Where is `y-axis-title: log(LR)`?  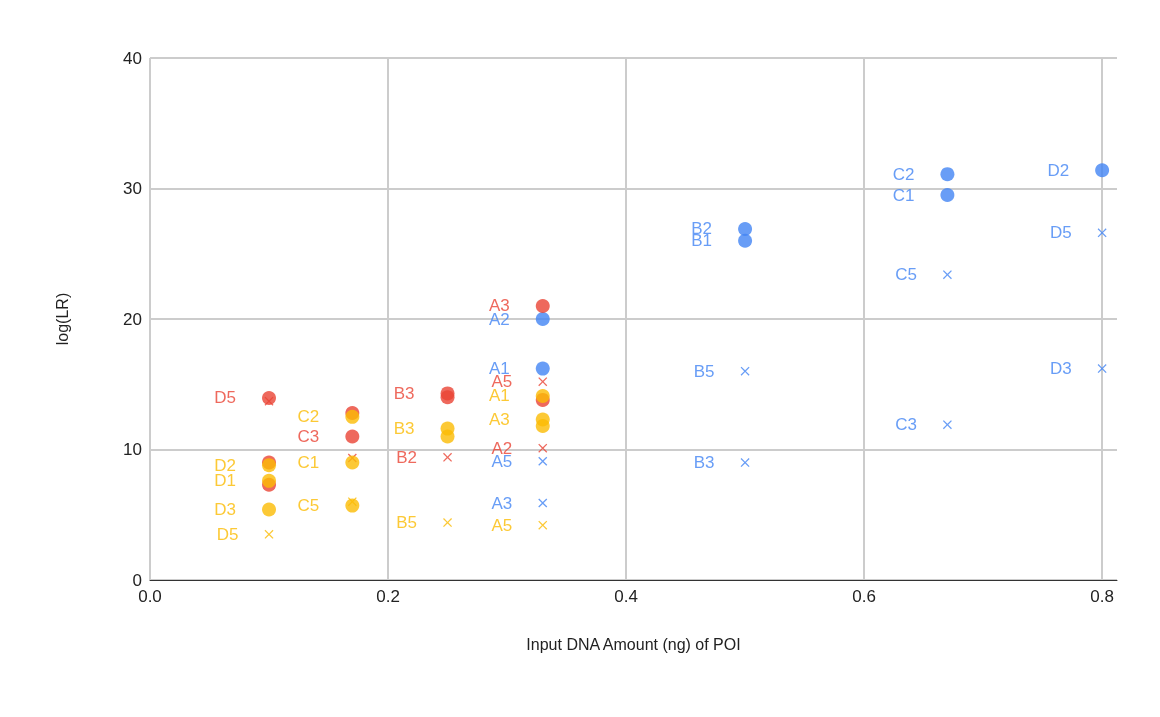
y-axis-title: log(LR) is located at coordinates (62, 319).